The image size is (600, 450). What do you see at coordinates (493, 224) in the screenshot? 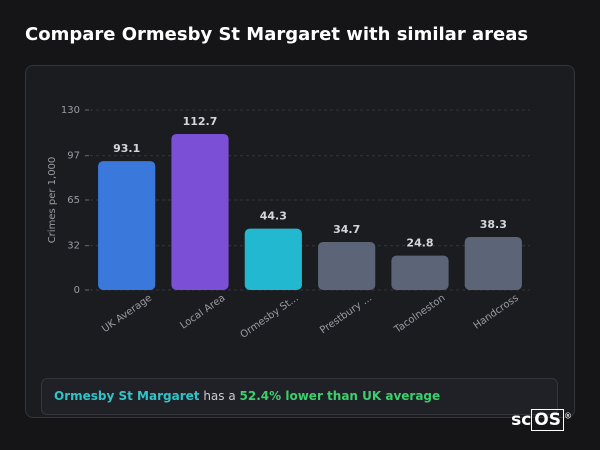
I see `value-label: 38.3` at bounding box center [493, 224].